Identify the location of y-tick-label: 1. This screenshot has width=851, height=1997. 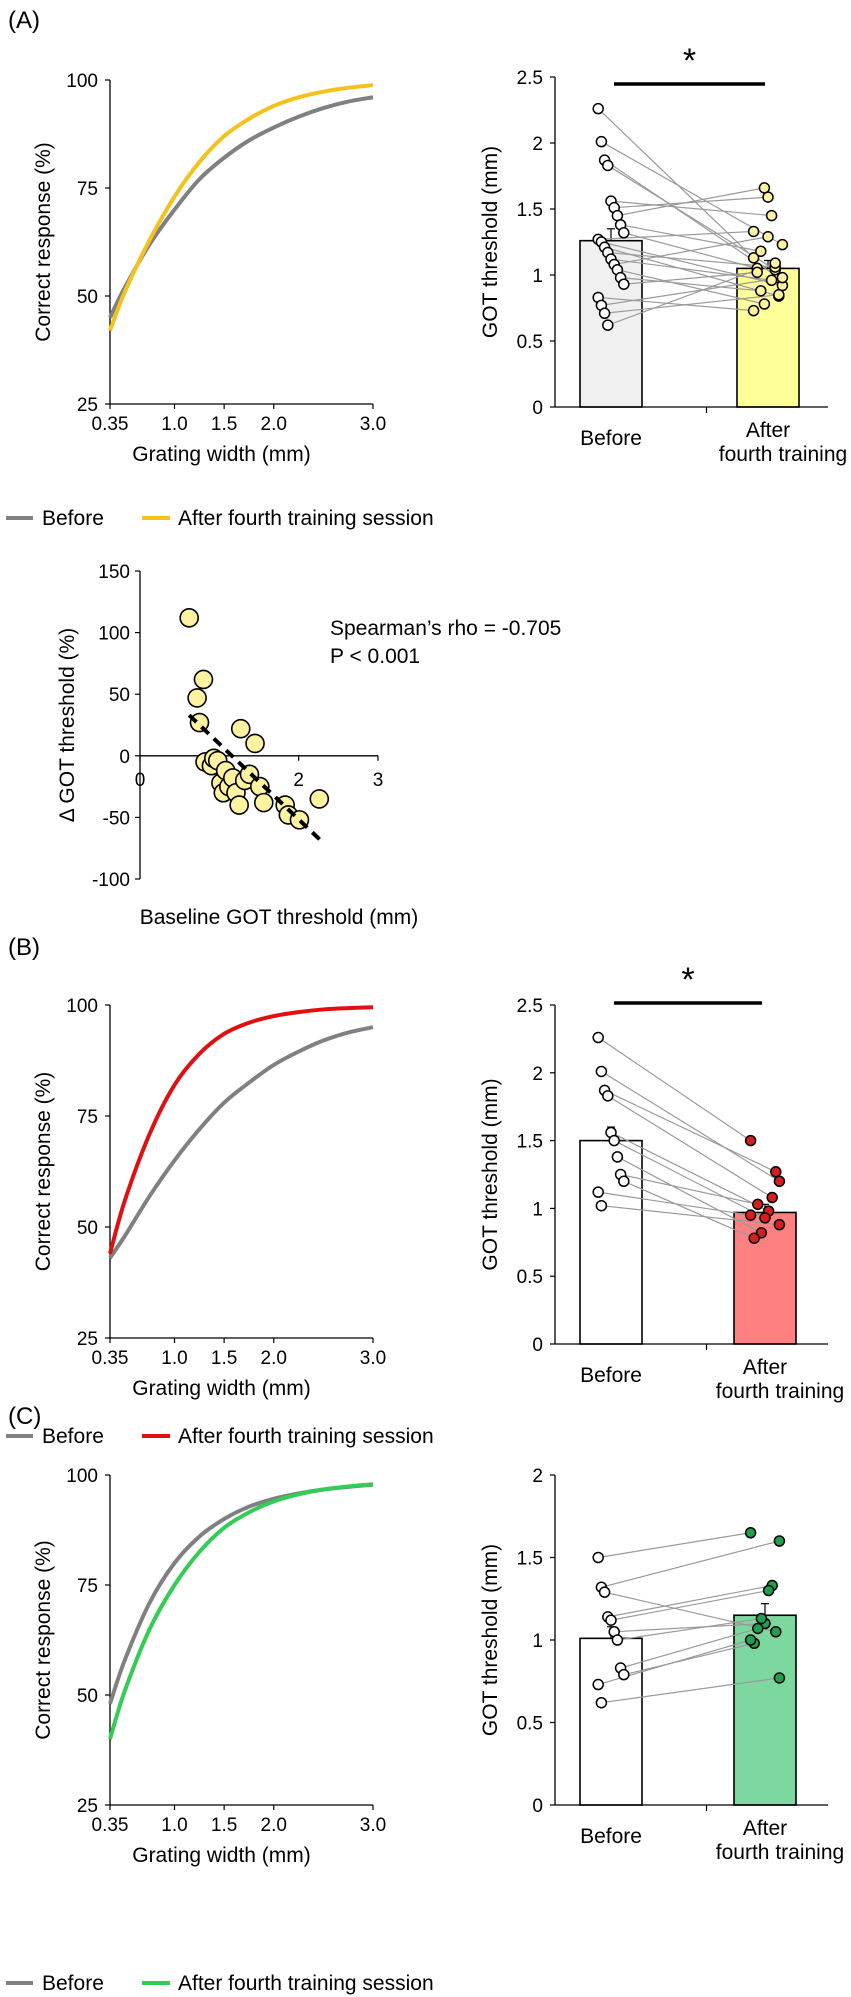
(537, 1209).